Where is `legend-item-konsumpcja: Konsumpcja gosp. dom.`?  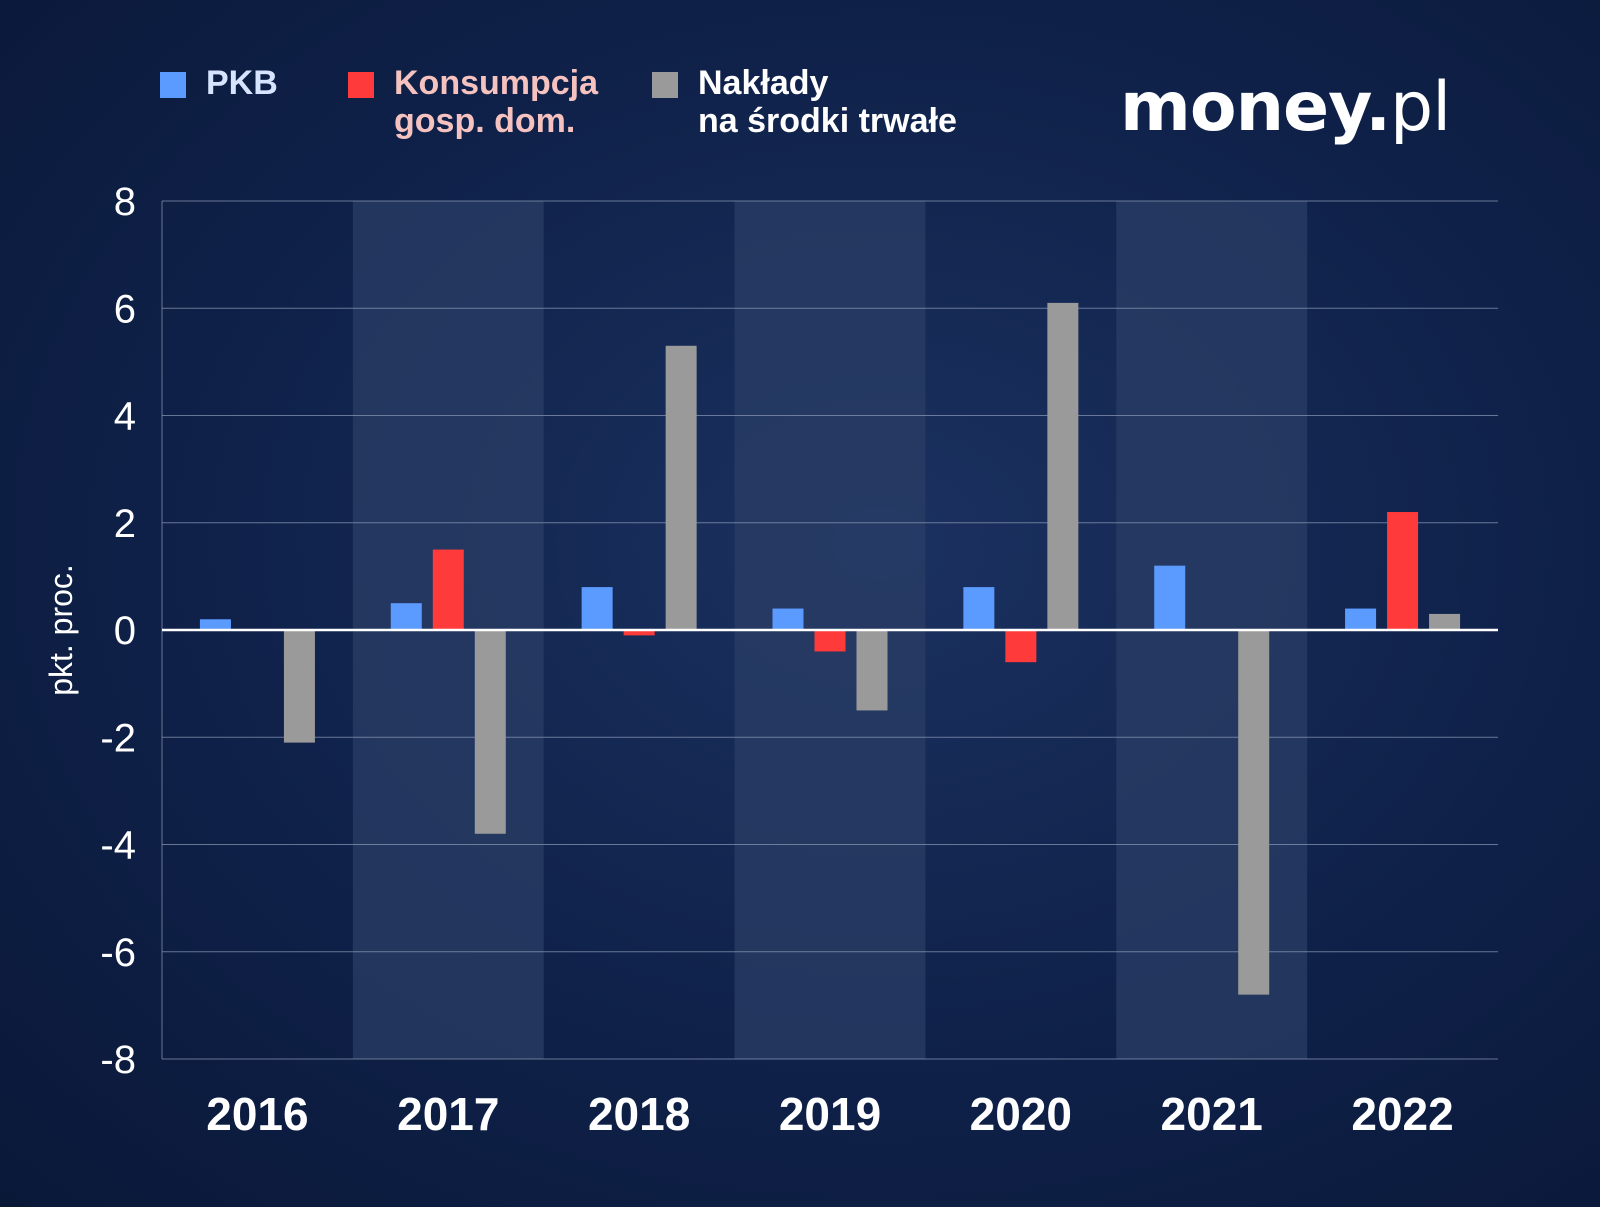
legend-item-konsumpcja: Konsumpcja gosp. dom. is located at coordinates (473, 102).